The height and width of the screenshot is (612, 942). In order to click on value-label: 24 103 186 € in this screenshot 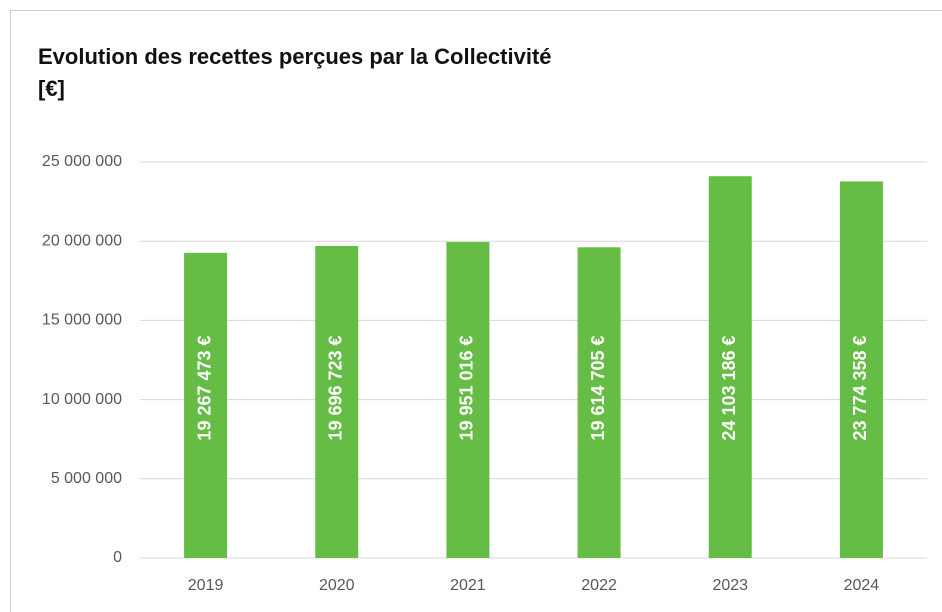, I will do `click(729, 387)`.